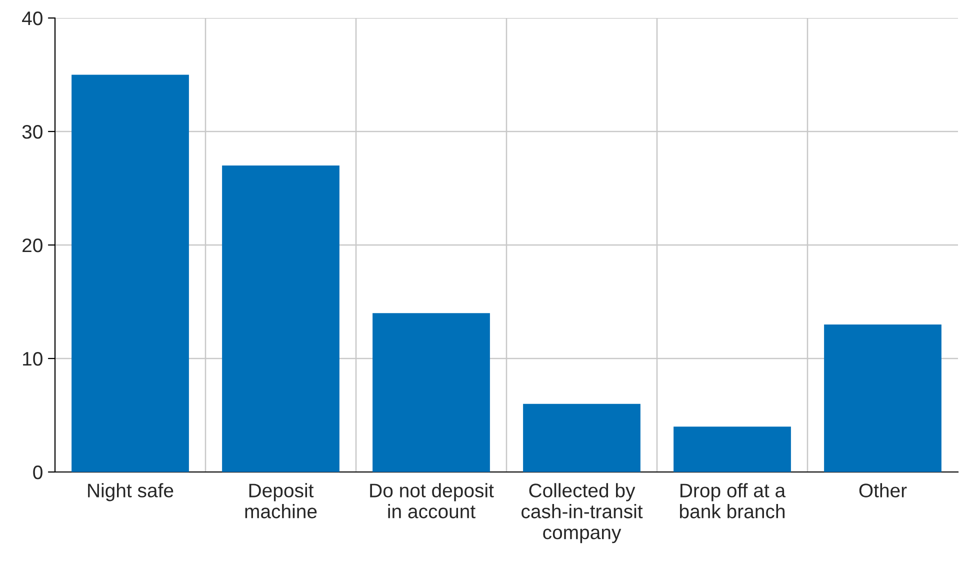 The width and height of the screenshot is (961, 570). What do you see at coordinates (32, 18) in the screenshot?
I see `y-tick-label: 40` at bounding box center [32, 18].